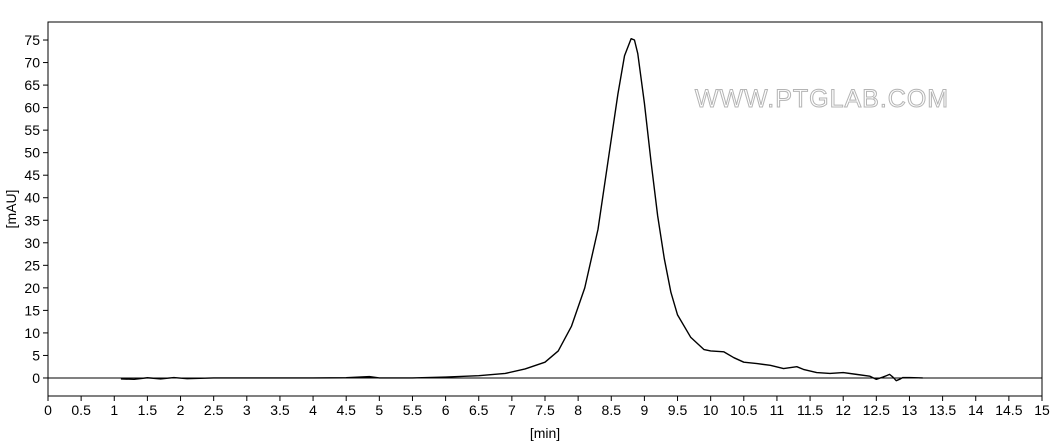 Image resolution: width=1056 pixels, height=444 pixels. What do you see at coordinates (545, 433) in the screenshot?
I see `x-axis-title: [min]` at bounding box center [545, 433].